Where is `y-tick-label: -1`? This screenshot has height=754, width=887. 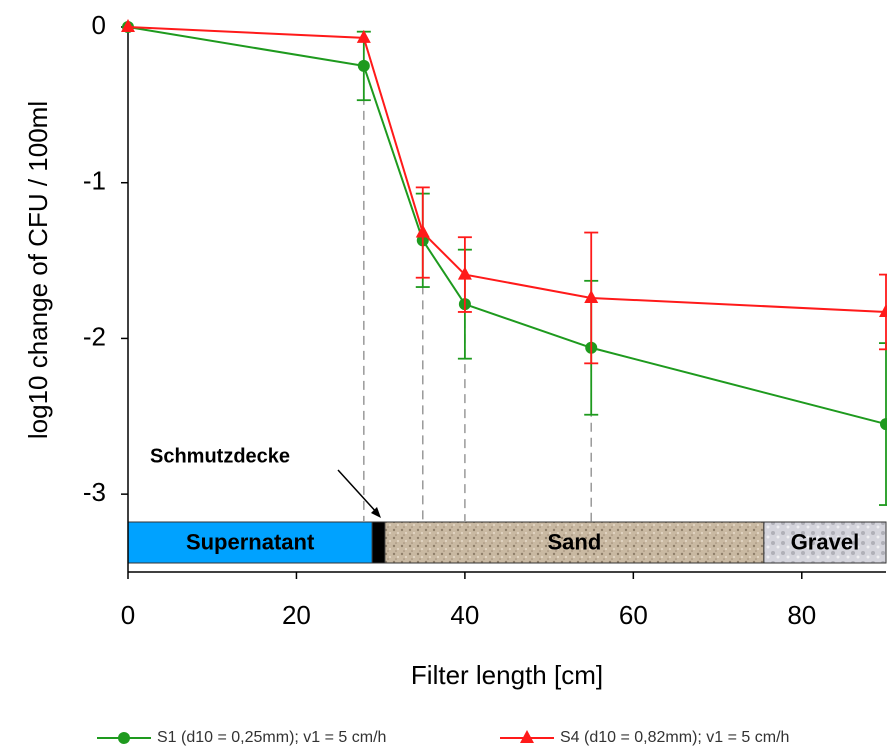 y-tick-label: -1 is located at coordinates (94, 181).